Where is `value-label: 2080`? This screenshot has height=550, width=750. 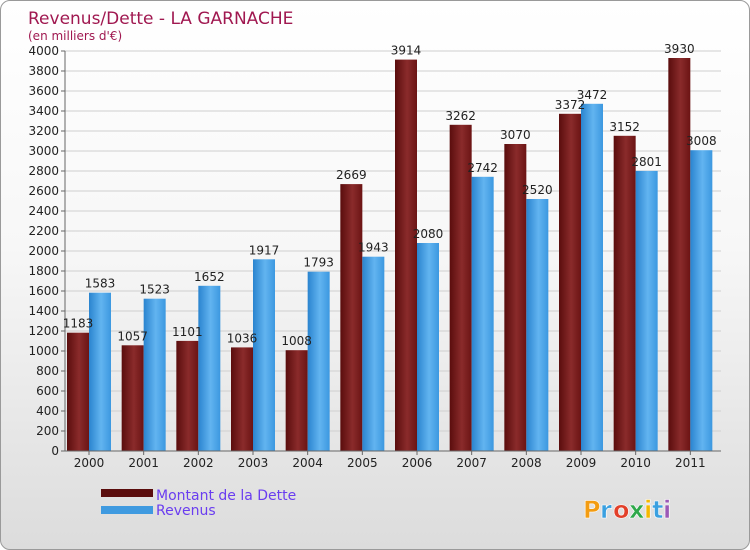 value-label: 2080 is located at coordinates (428, 234).